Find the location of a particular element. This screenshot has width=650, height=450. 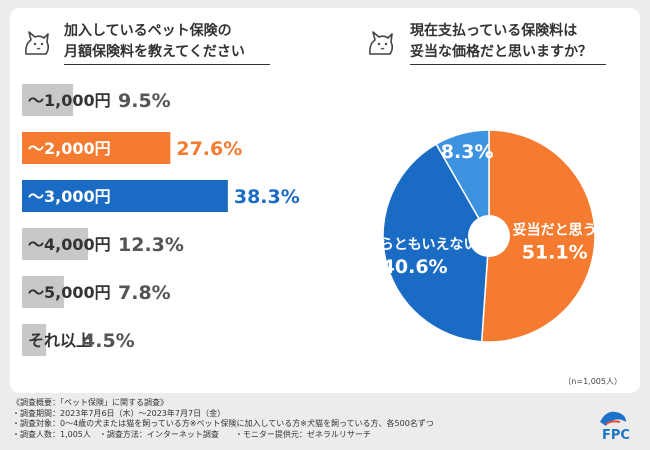

donut-hole is located at coordinates (489, 236).